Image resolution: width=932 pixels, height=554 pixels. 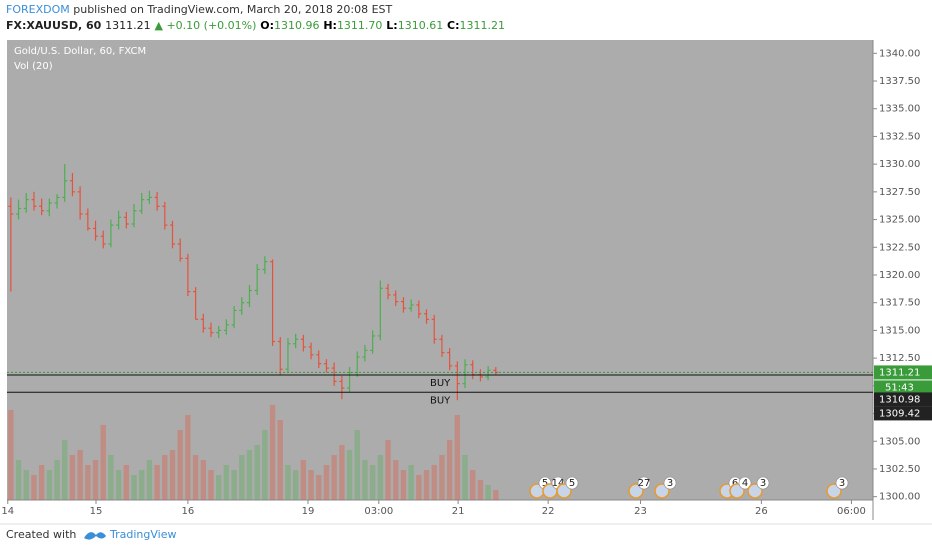 What do you see at coordinates (308, 511) in the screenshot?
I see `x-tick-label: 19` at bounding box center [308, 511].